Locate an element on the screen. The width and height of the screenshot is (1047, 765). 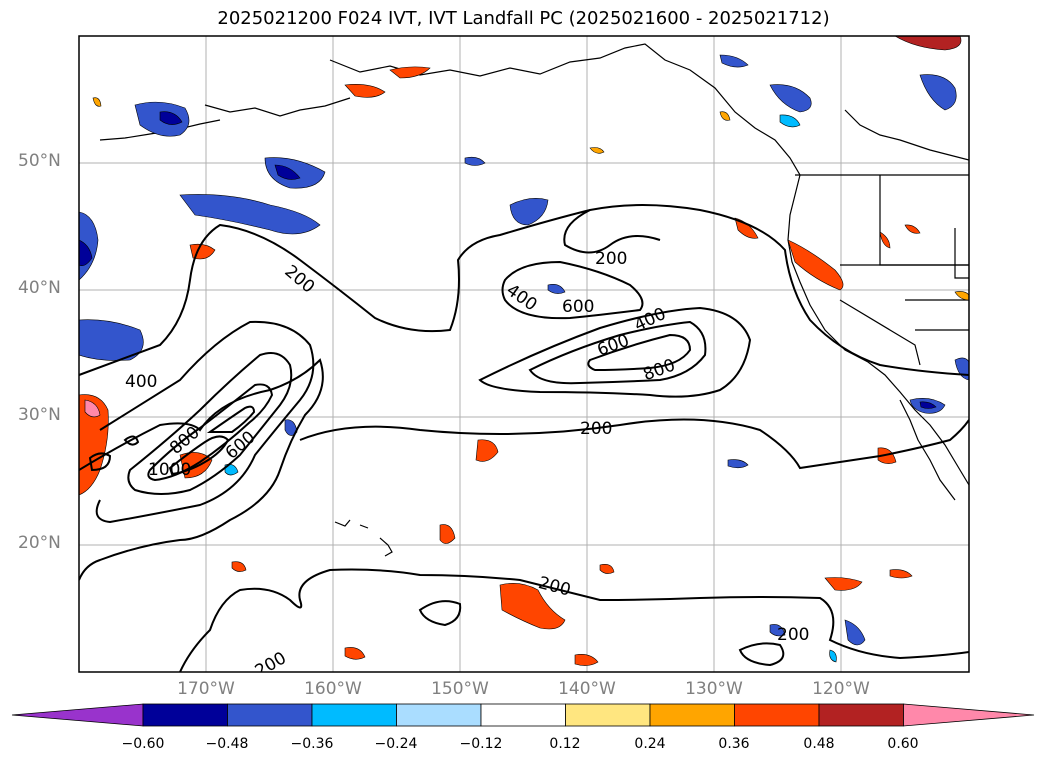
colorbar is located at coordinates (523, 715).